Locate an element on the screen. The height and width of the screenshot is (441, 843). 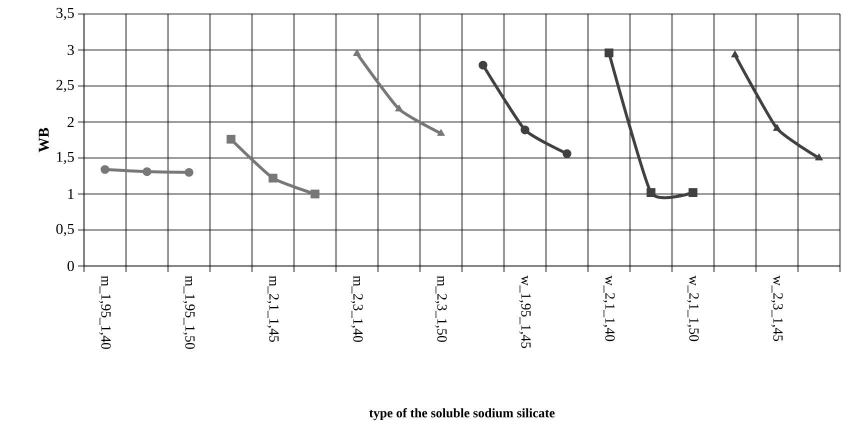
x-tick-label: m_2,3_1,40 is located at coordinates (357, 309).